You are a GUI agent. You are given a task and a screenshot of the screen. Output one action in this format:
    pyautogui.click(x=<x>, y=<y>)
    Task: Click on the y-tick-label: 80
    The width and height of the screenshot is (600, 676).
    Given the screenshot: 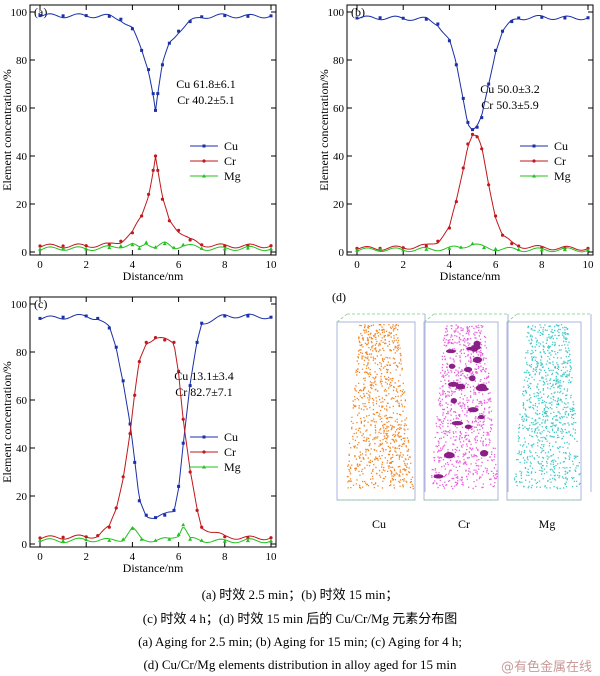 What is the action you would take?
    pyautogui.click(x=22, y=61)
    